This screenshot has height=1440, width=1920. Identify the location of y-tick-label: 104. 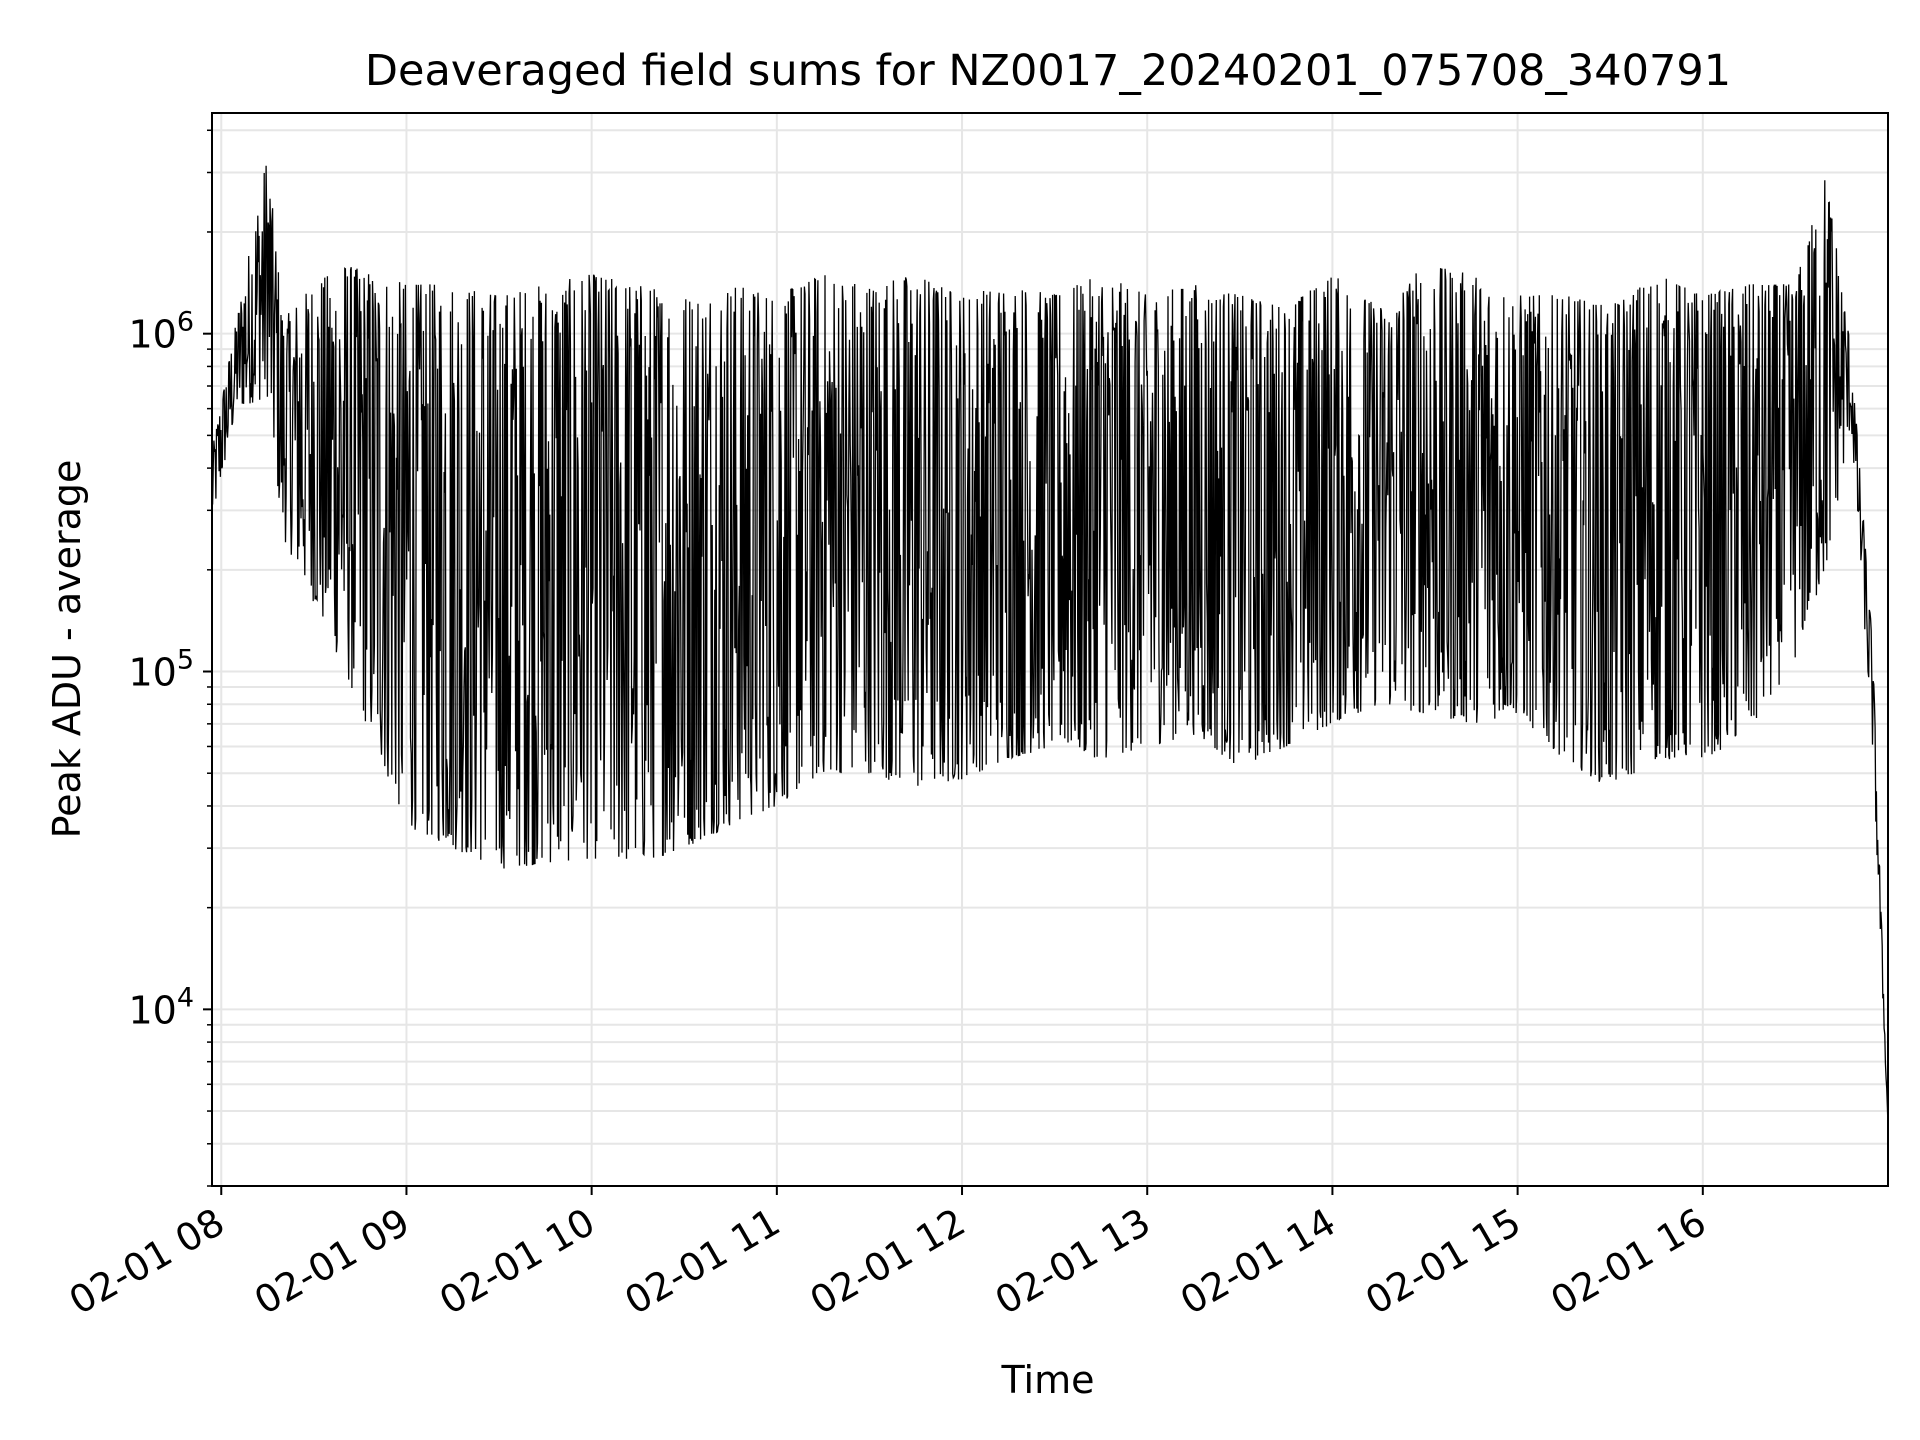
(161, 1007).